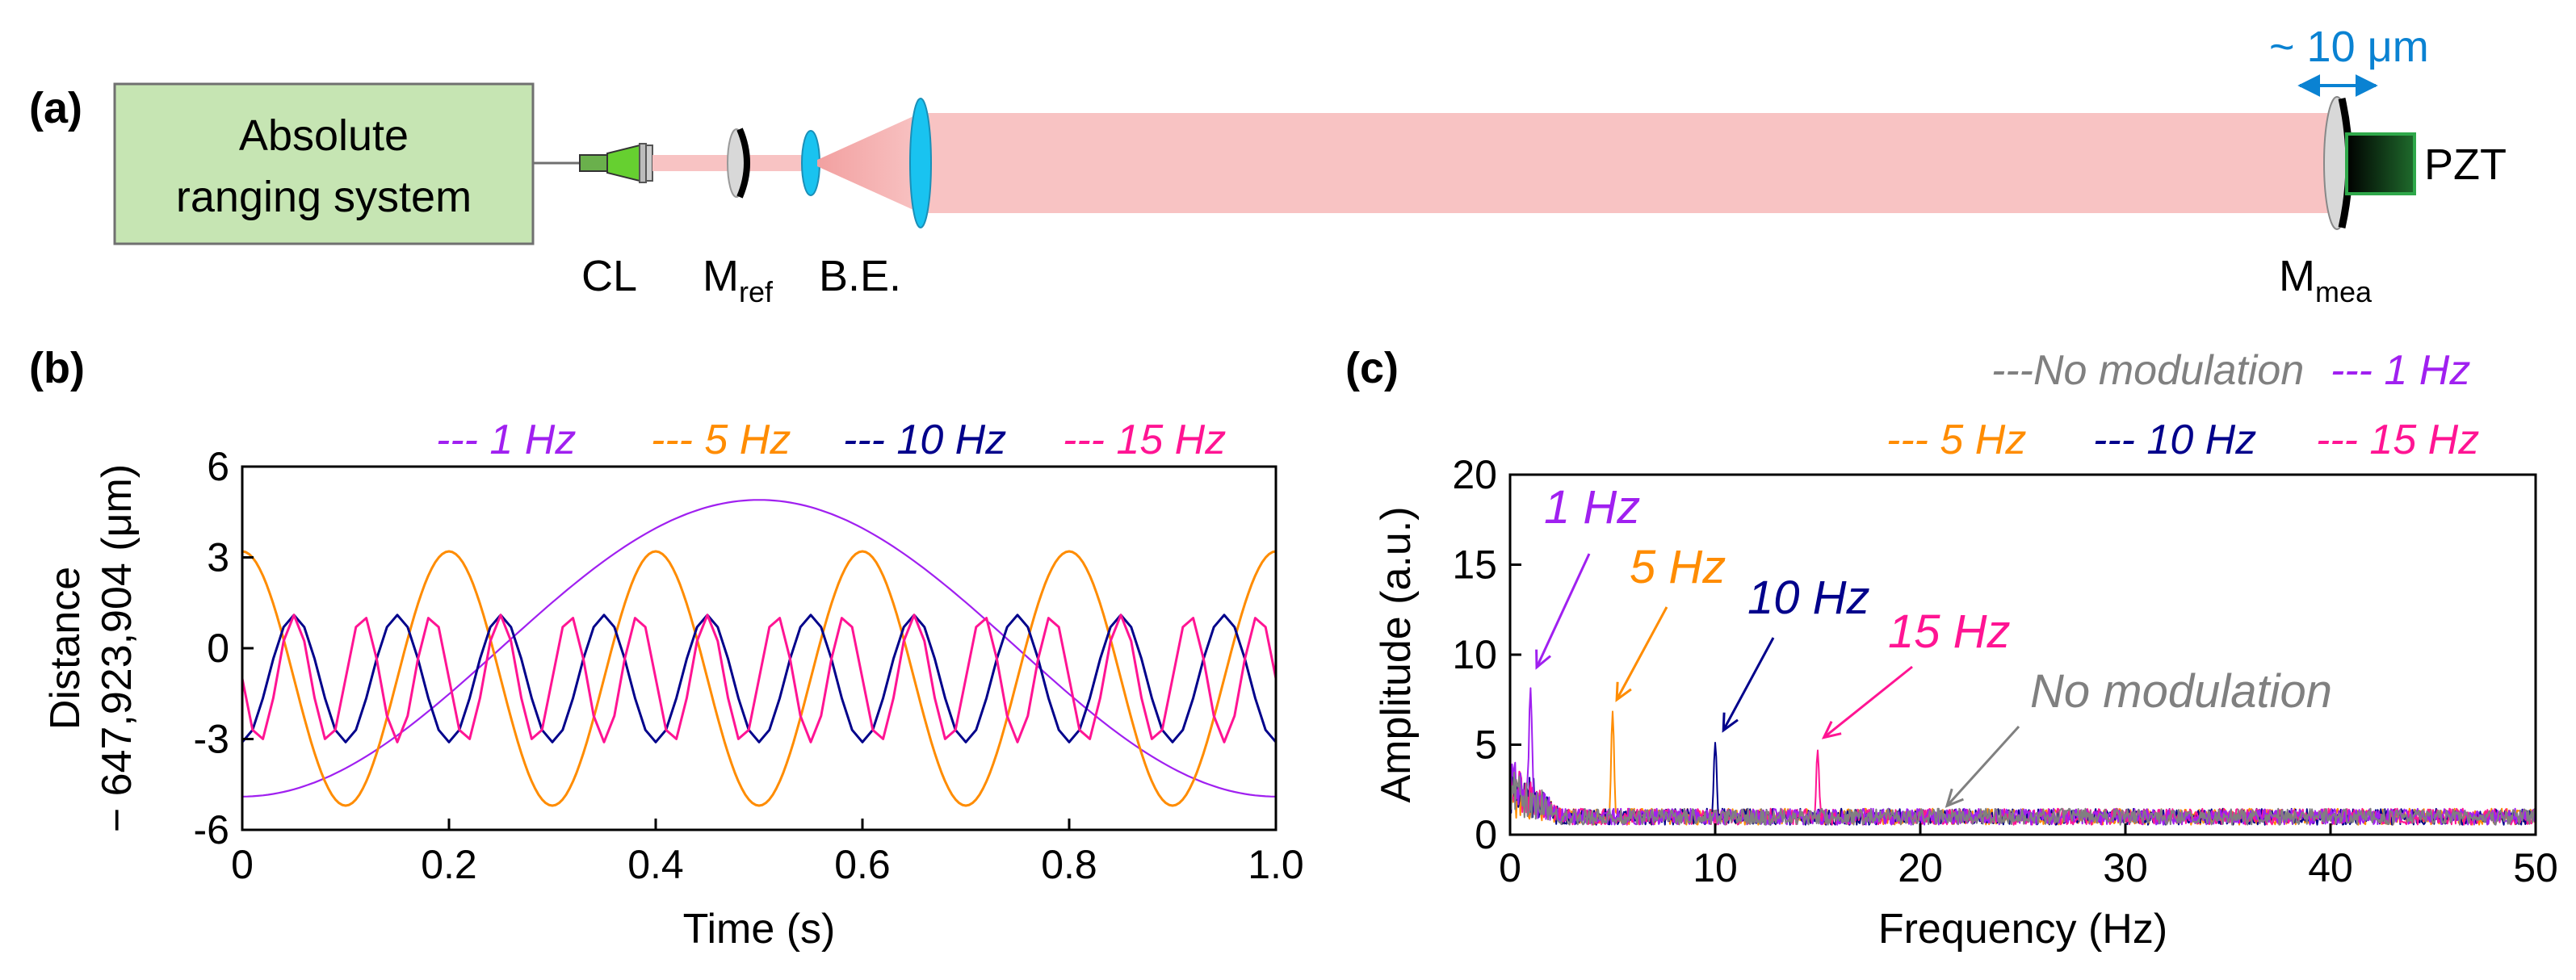 This screenshot has height=980, width=2576. What do you see at coordinates (1868, 702) in the screenshot?
I see `c-annotation-arrow-15-hz` at bounding box center [1868, 702].